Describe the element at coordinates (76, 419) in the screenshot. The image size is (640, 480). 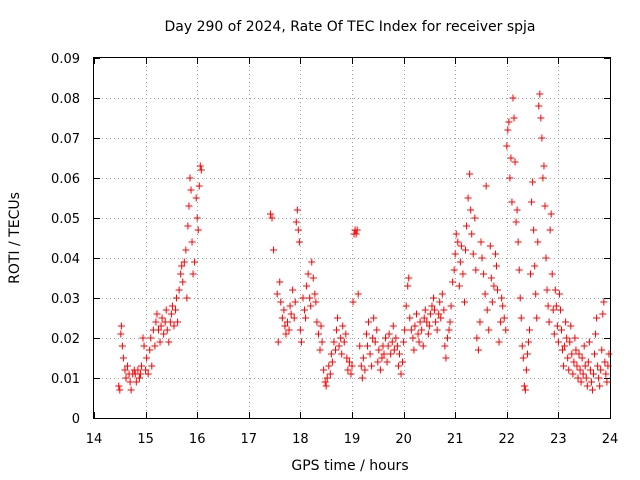
I see `y-tick-label: 0` at that location.